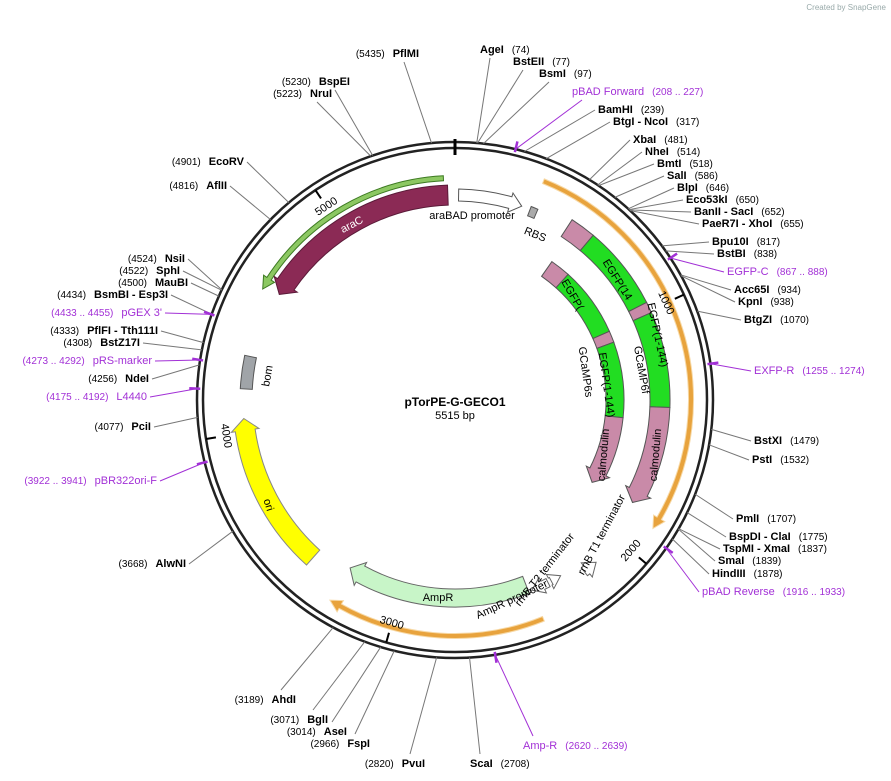  I want to click on label-name: BspEI, so click(334, 82).